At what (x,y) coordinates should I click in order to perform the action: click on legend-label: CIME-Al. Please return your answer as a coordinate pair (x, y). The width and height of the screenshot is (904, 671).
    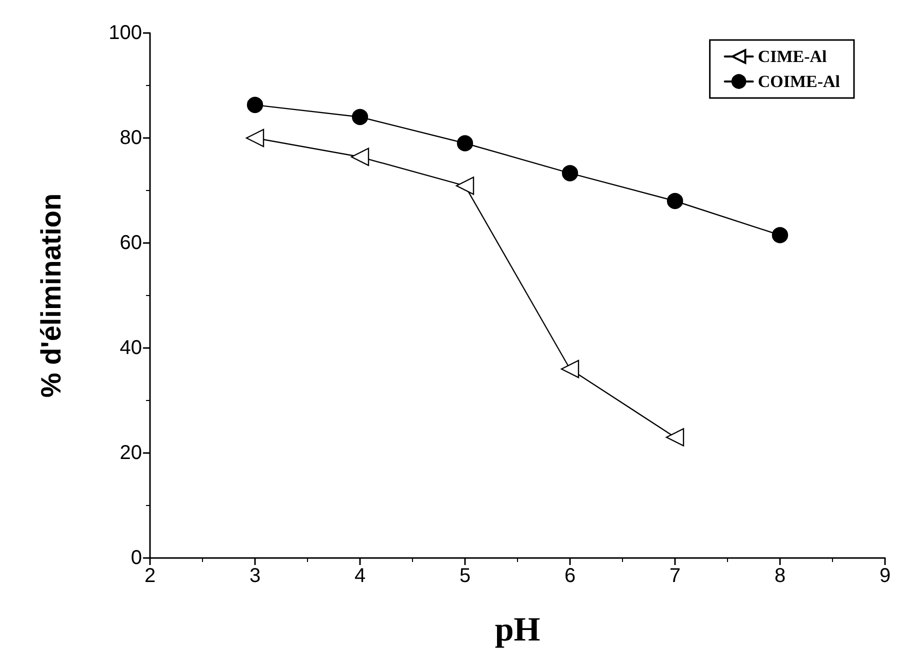
    Looking at the image, I should click on (793, 56).